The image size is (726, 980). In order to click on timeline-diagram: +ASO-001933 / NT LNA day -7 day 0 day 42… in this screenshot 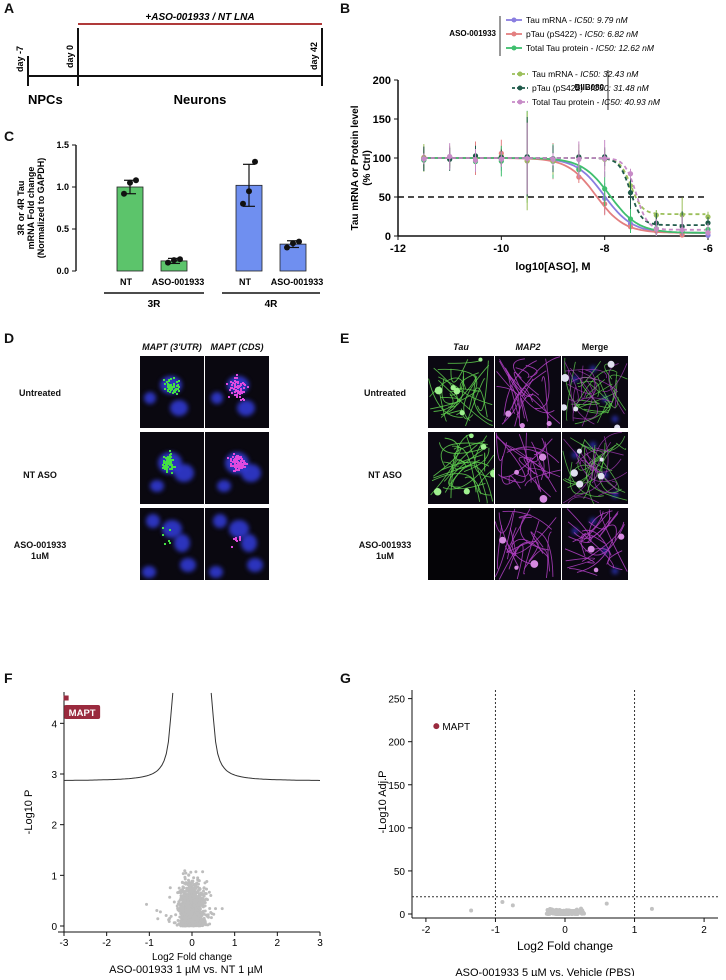, I will do `click(169, 59)`.